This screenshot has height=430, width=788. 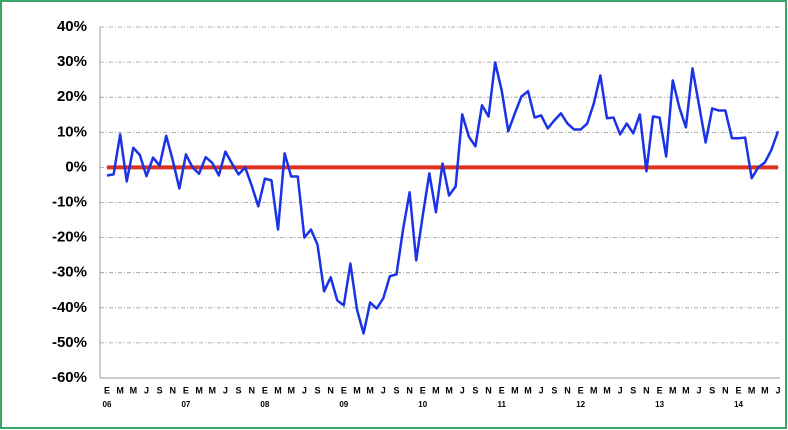 I want to click on year-label: 06, so click(x=107, y=404).